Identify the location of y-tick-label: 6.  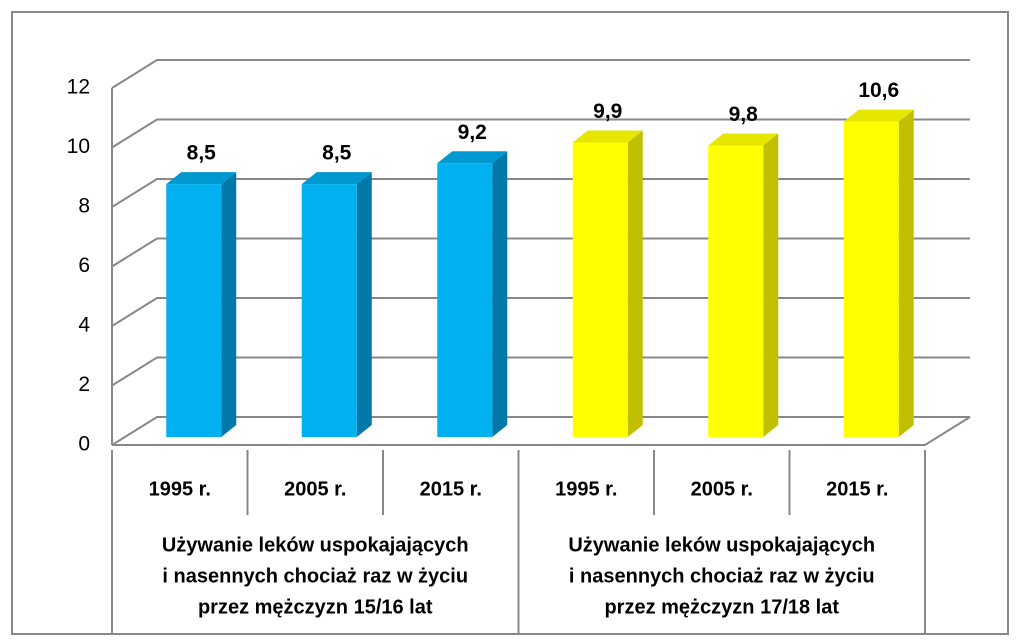
(84, 265).